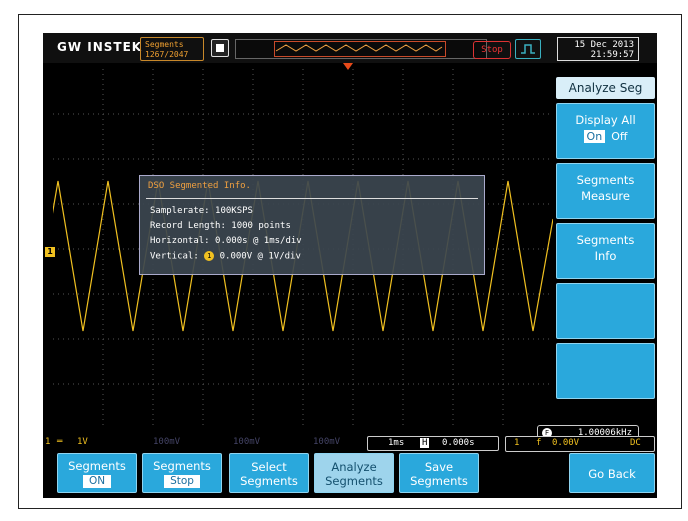 The image size is (688, 521). I want to click on trigger-pulse-icon, so click(528, 49).